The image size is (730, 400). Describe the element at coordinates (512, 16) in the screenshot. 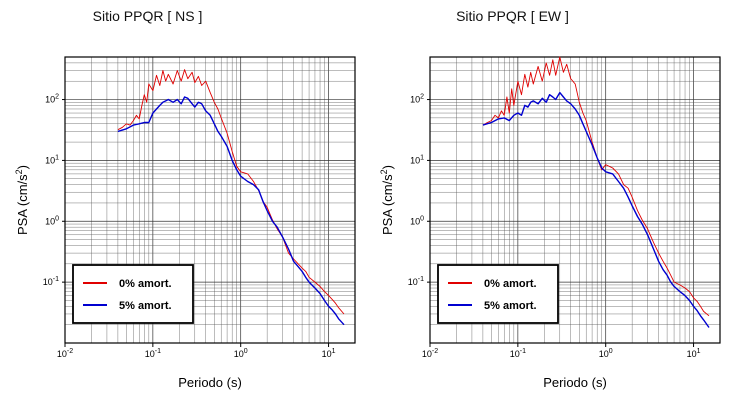

I see `chart-title: Sitio PPQR [ EW ]` at that location.